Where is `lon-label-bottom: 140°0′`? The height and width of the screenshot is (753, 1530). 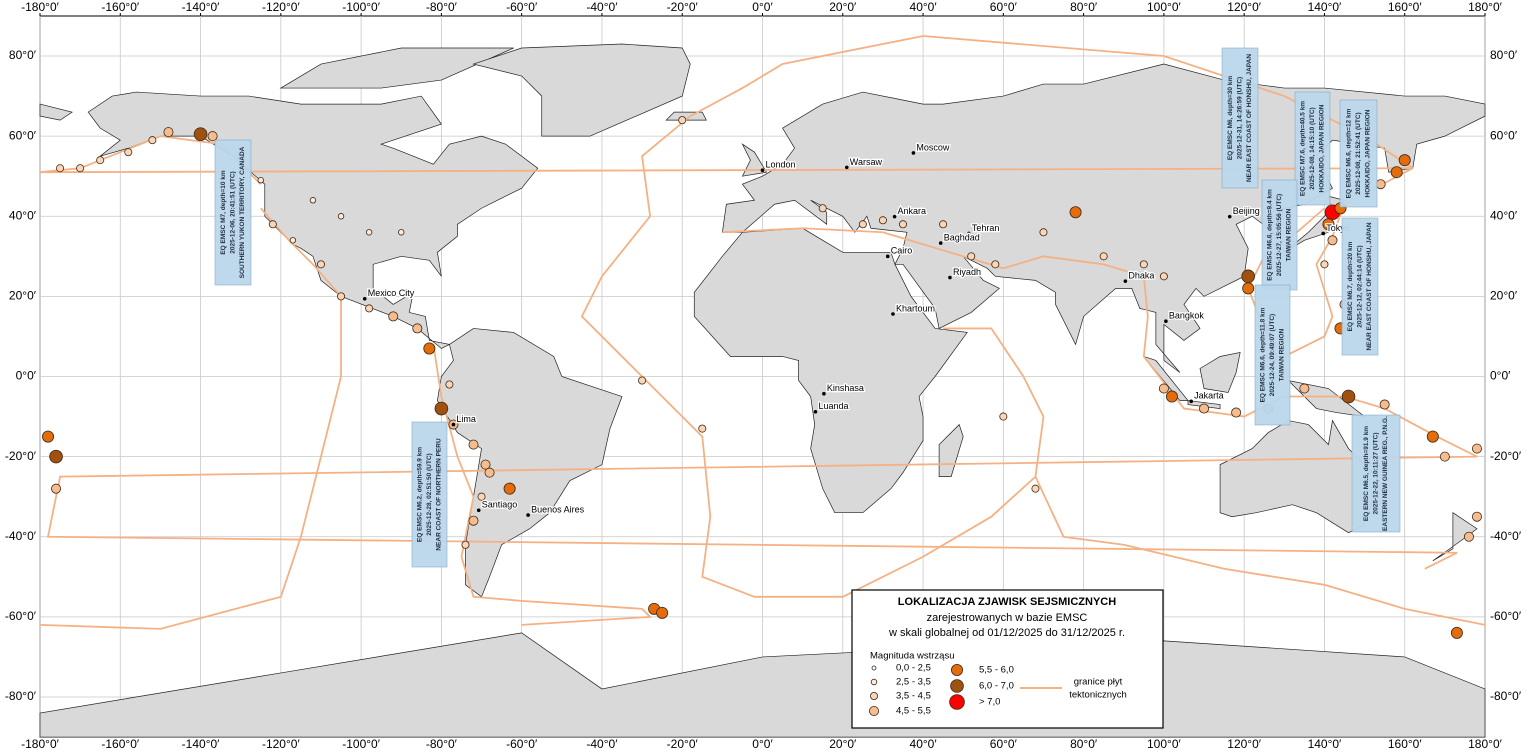
lon-label-bottom: 140°0′ is located at coordinates (1325, 744).